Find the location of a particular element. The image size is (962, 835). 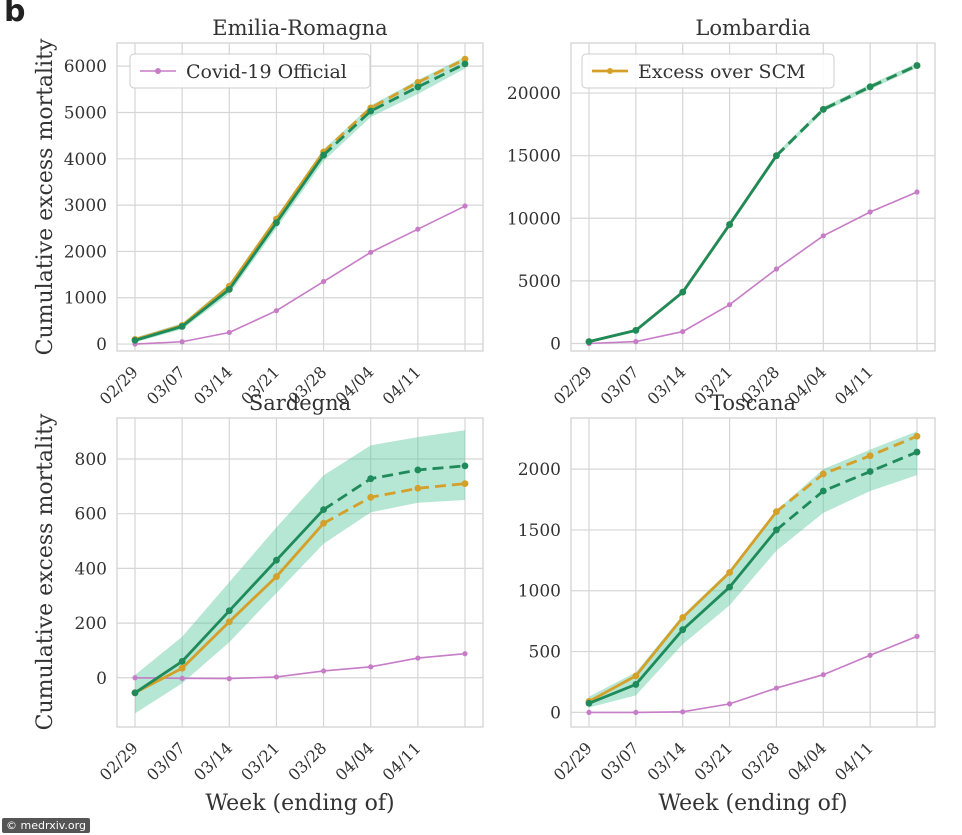

panel0-legend-marker is located at coordinates (158, 71).